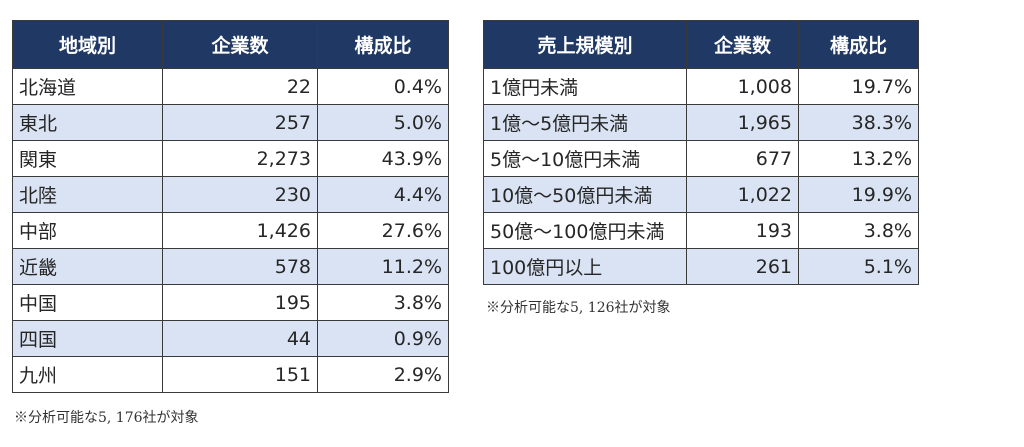 The height and width of the screenshot is (447, 1024). Describe the element at coordinates (383, 338) in the screenshot. I see `region-ratio-cell: 0.9%` at that location.